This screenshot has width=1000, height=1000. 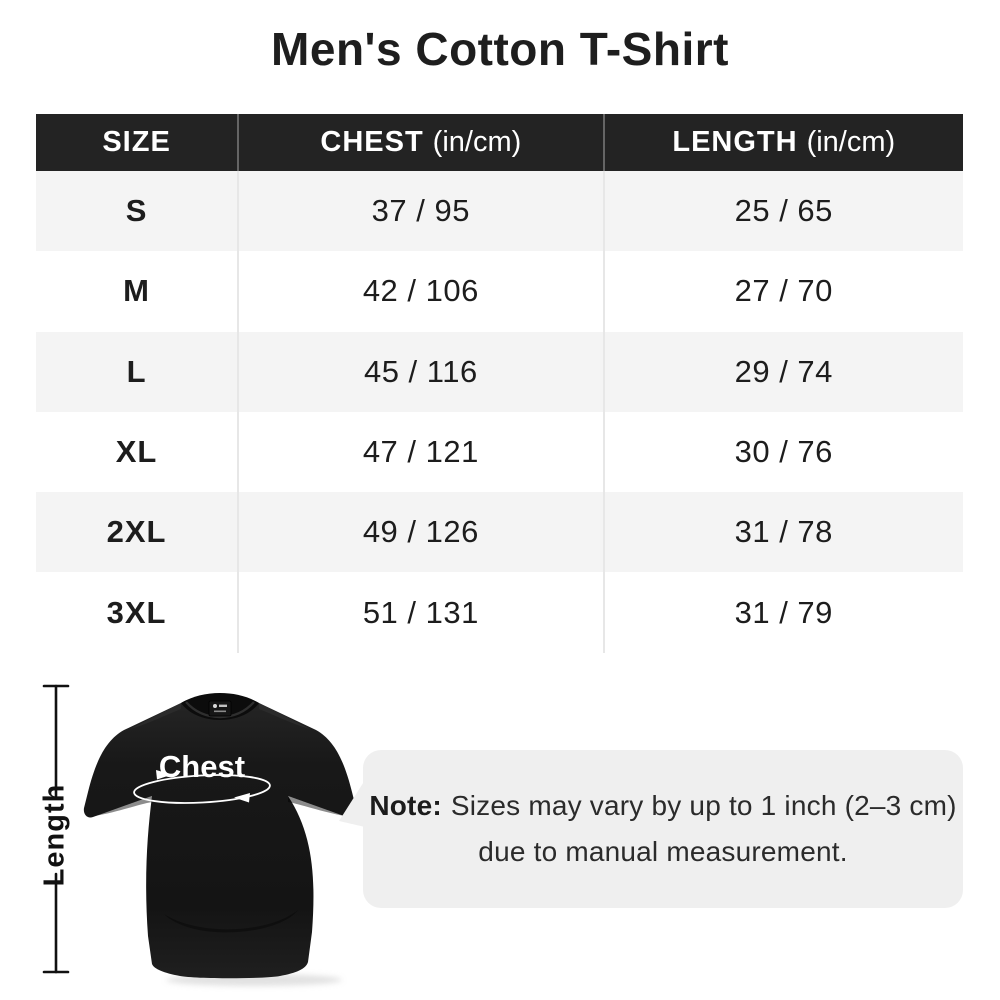 I want to click on chest-value: 42 / 106, so click(x=419, y=291).